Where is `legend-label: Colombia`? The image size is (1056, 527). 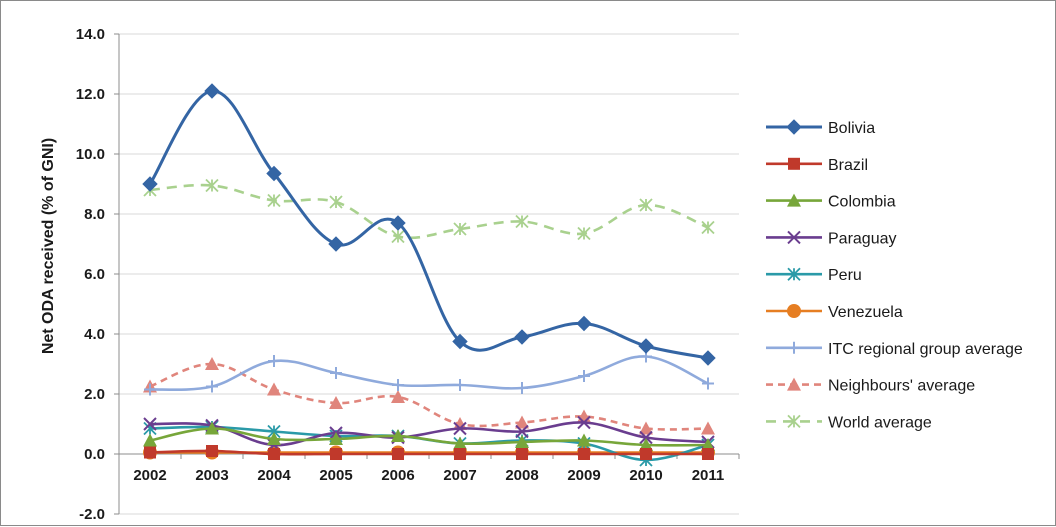 legend-label: Colombia is located at coordinates (862, 202).